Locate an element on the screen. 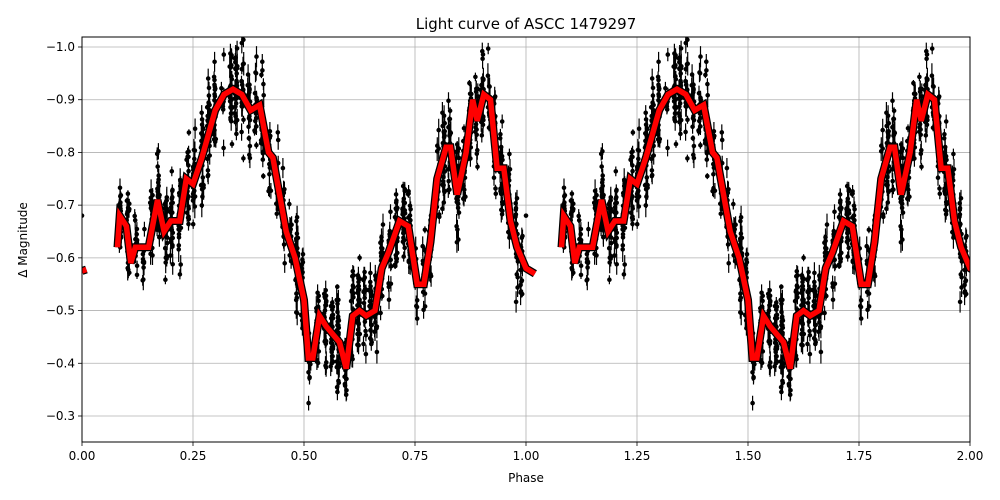 The width and height of the screenshot is (1000, 500). chart-title: Light curve of ASCC 1479297 is located at coordinates (526, 24).